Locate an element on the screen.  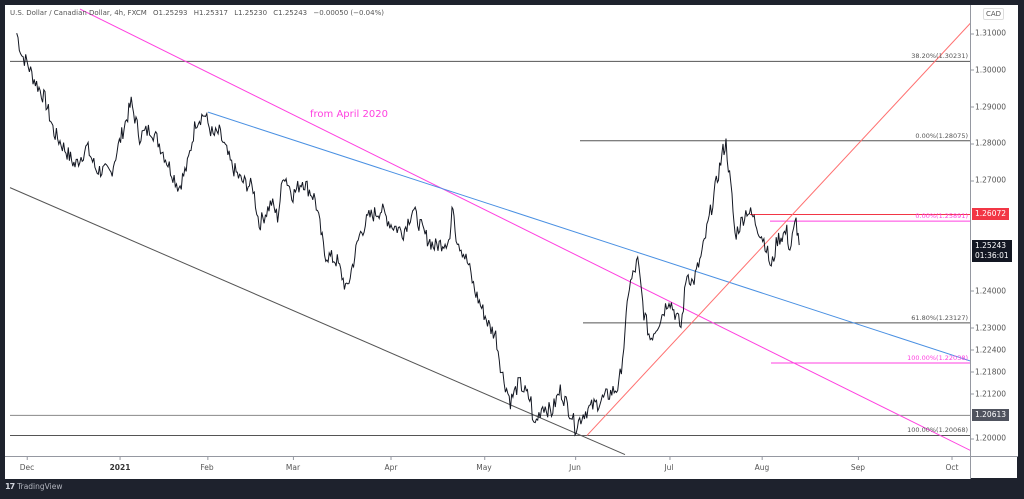
tradingview-logo-icon: 17 is located at coordinates (10, 486).